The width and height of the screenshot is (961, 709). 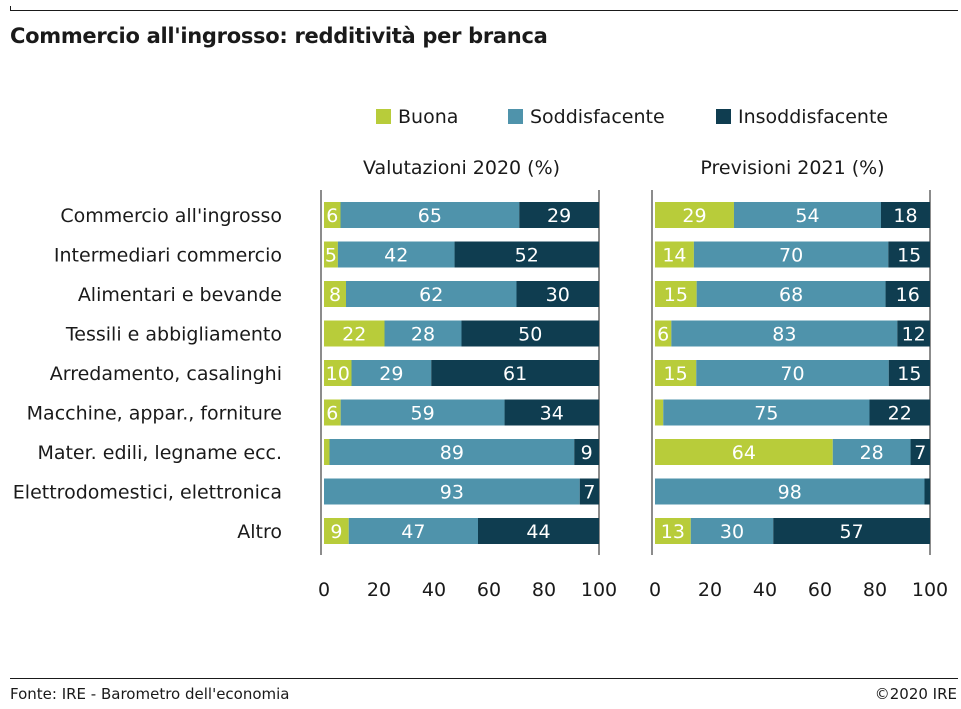 What do you see at coordinates (744, 453) in the screenshot?
I see `data-label: 64` at bounding box center [744, 453].